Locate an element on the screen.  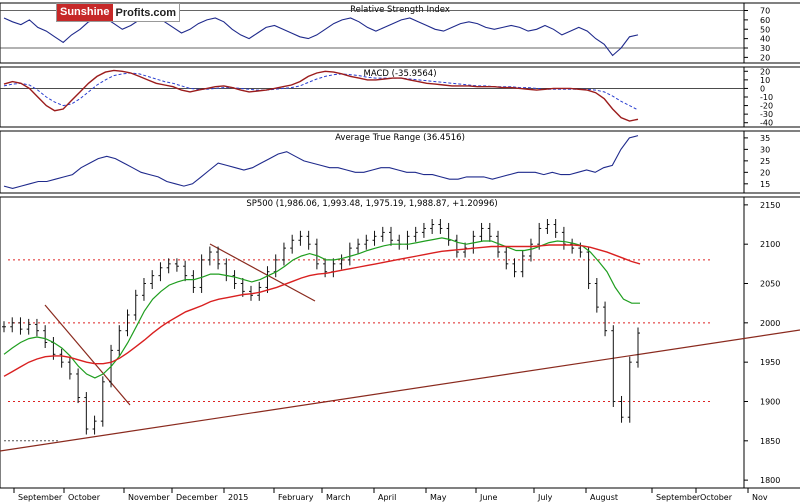
x-tick-label: August is located at coordinates (604, 497).